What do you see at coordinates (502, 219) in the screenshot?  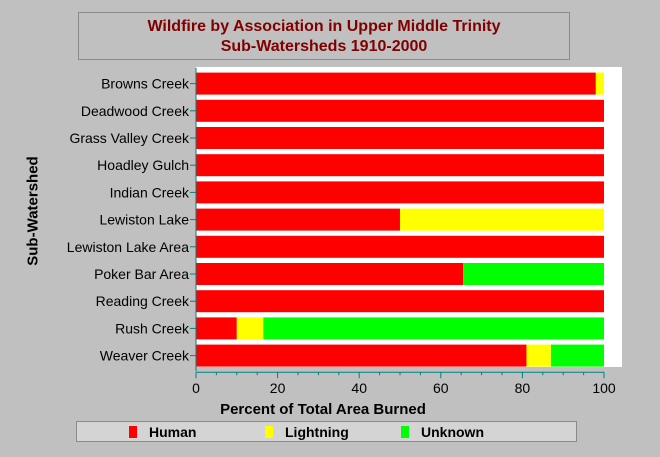 I see `bar-lewiston-lake-lightning` at bounding box center [502, 219].